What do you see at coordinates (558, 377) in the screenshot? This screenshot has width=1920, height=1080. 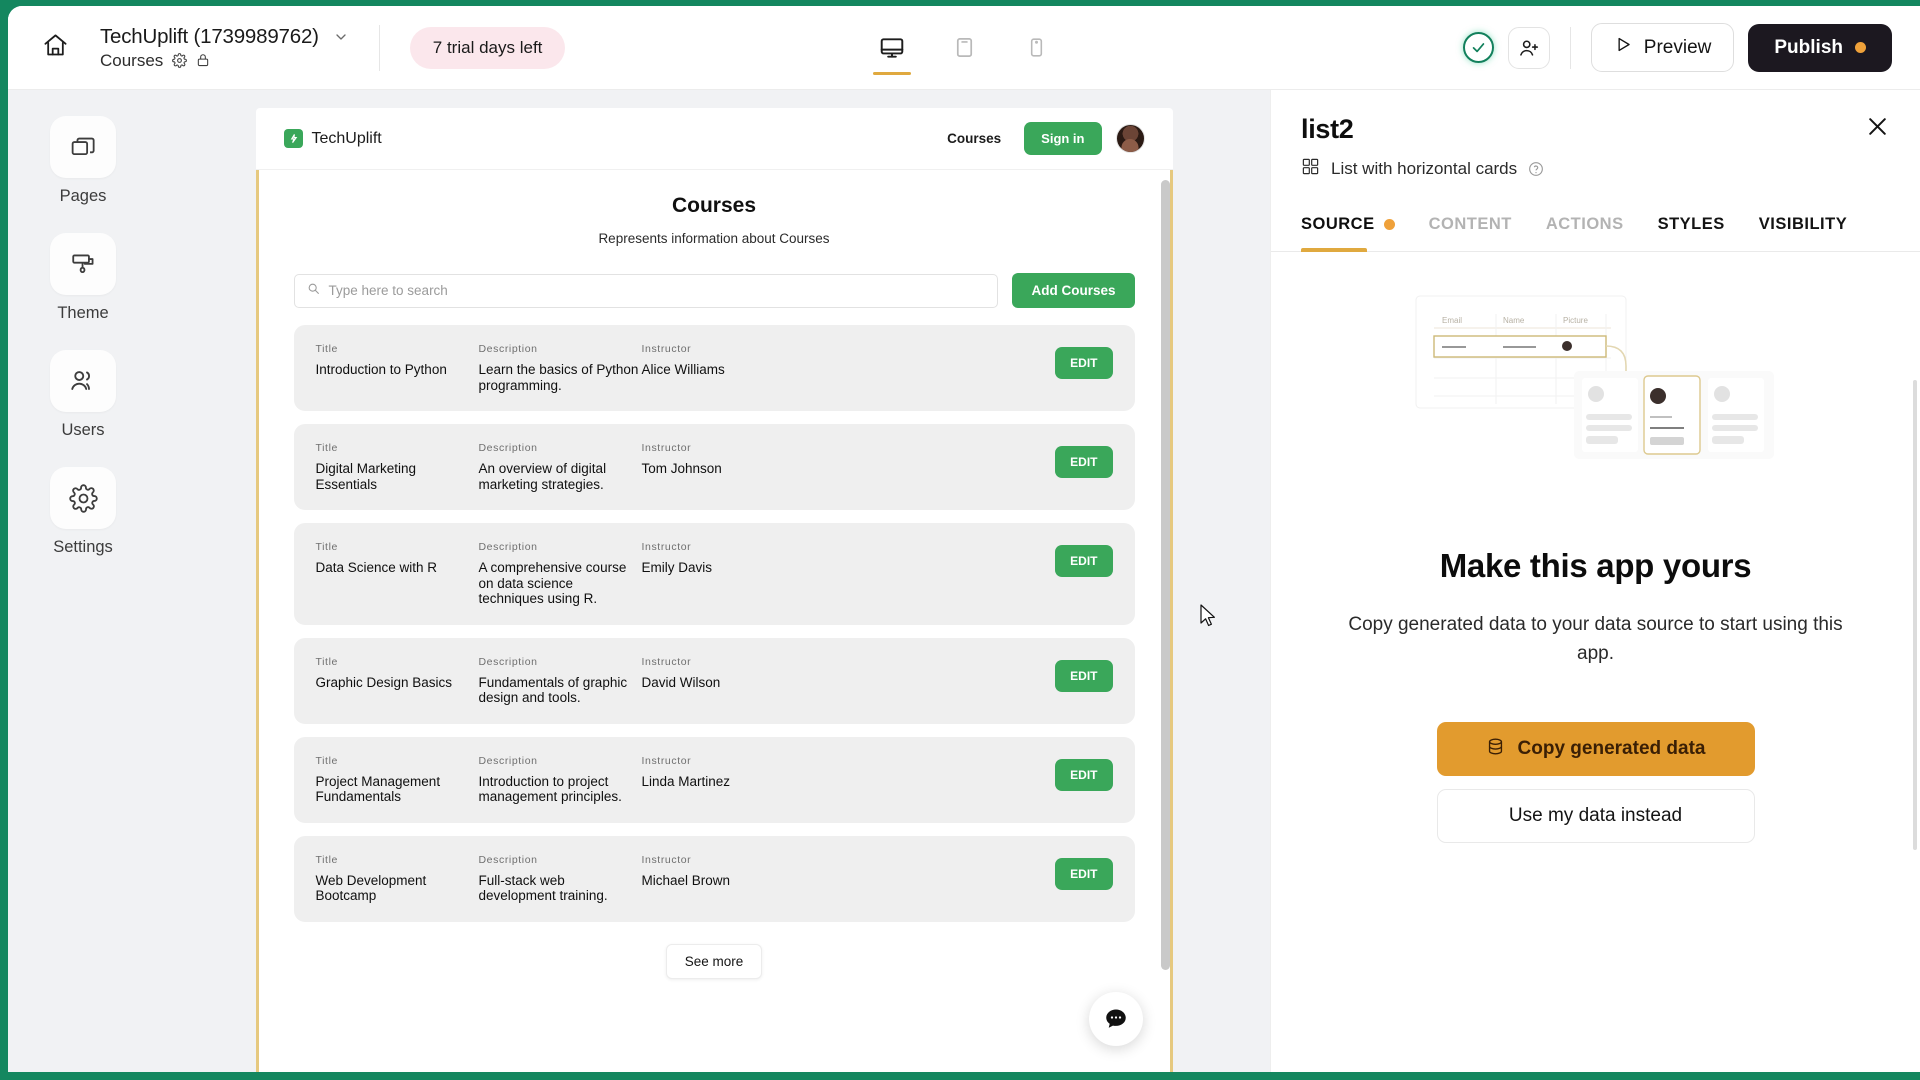 I see `course-description: Learn the basics of Python programming.` at bounding box center [558, 377].